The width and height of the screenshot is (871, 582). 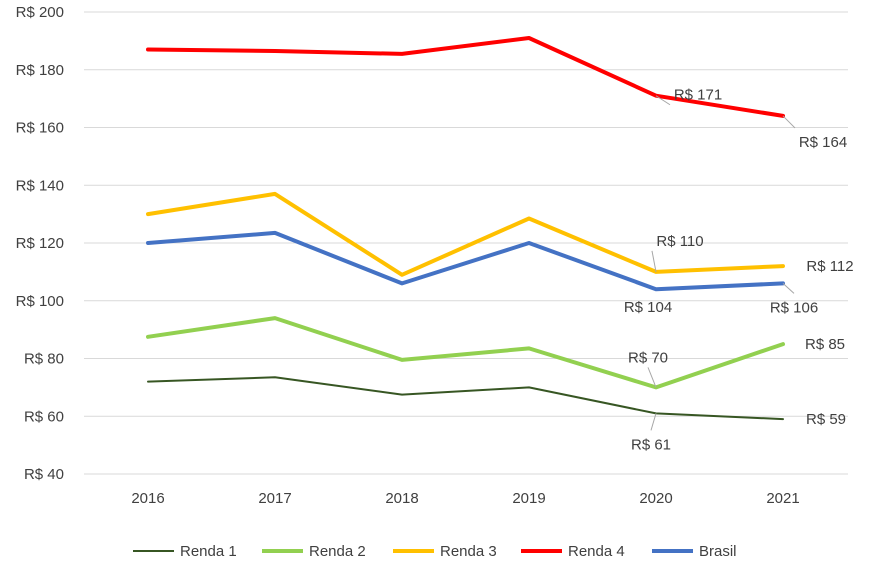 I want to click on legend-label: Renda 2, so click(x=337, y=551).